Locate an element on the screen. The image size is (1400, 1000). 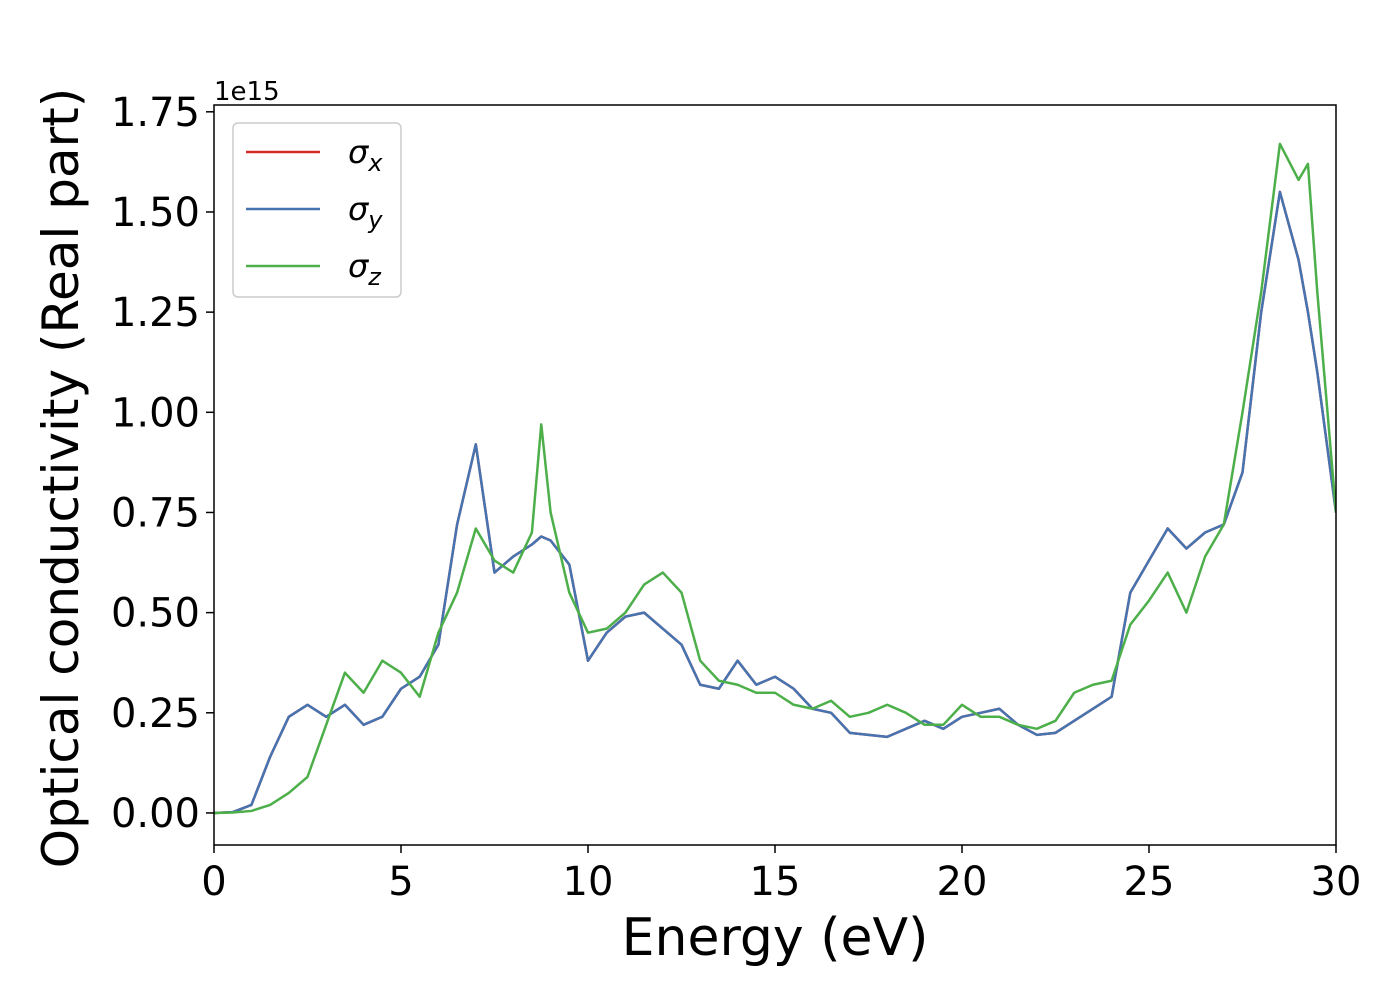
x-tick-label: 30 is located at coordinates (1336, 882).